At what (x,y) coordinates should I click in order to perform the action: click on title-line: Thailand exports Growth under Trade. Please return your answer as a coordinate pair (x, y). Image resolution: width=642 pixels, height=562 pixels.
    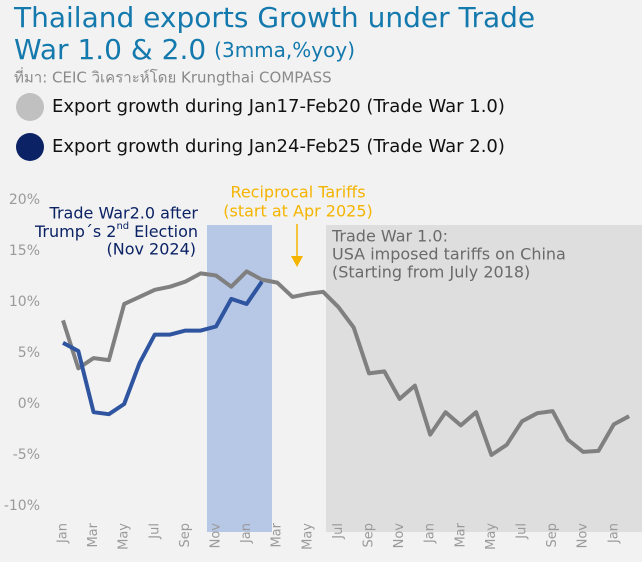
    Looking at the image, I should click on (274, 17).